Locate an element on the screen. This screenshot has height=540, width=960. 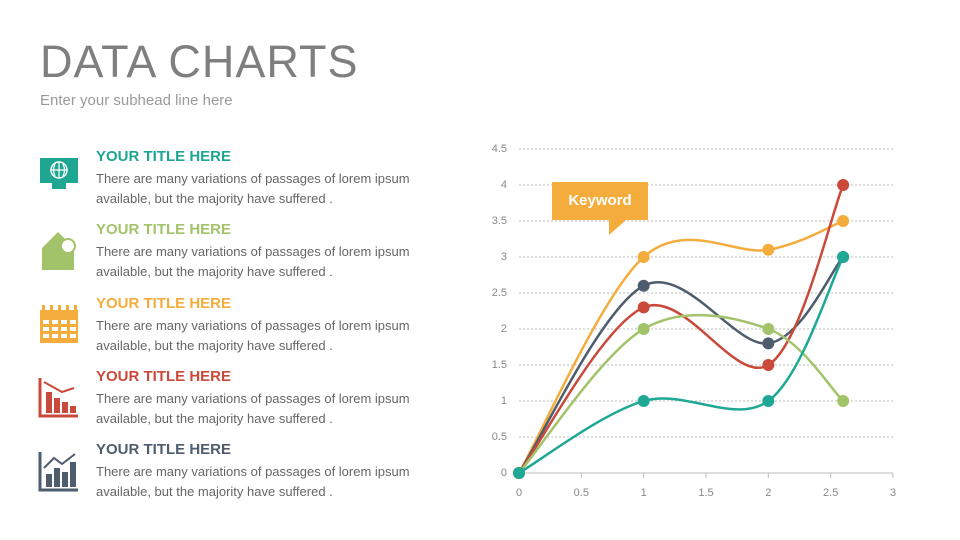
y-tick-label: 3 is located at coordinates (504, 257).